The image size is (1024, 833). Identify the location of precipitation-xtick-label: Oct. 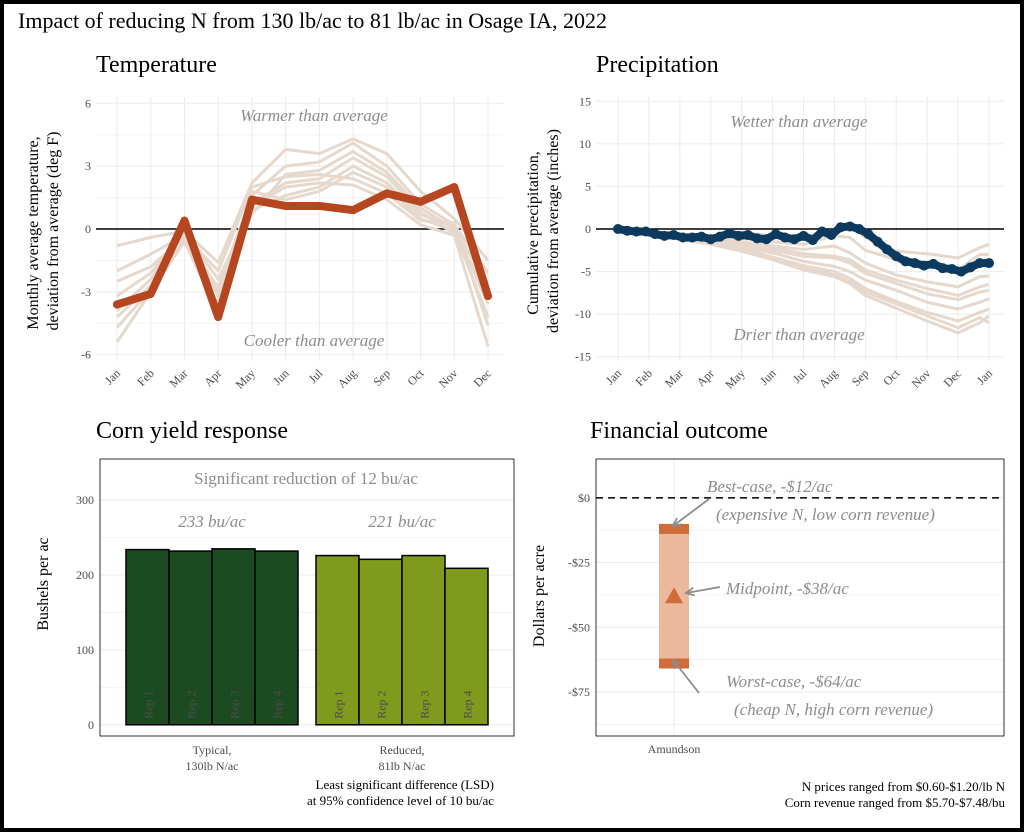
(891, 377).